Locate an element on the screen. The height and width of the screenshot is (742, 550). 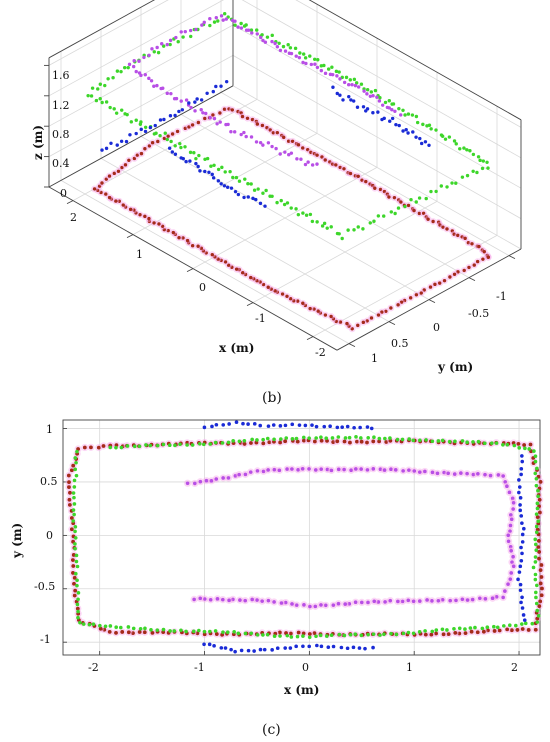
panel-label-b: (b) is located at coordinates (272, 398).